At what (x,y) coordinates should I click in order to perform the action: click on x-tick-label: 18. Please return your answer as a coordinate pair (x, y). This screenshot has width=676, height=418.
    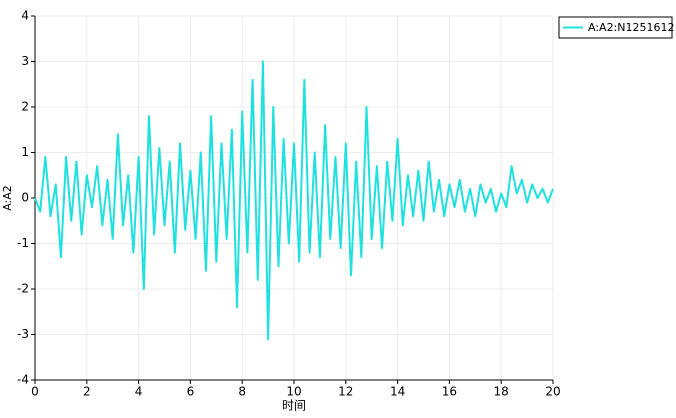
    Looking at the image, I should click on (501, 392).